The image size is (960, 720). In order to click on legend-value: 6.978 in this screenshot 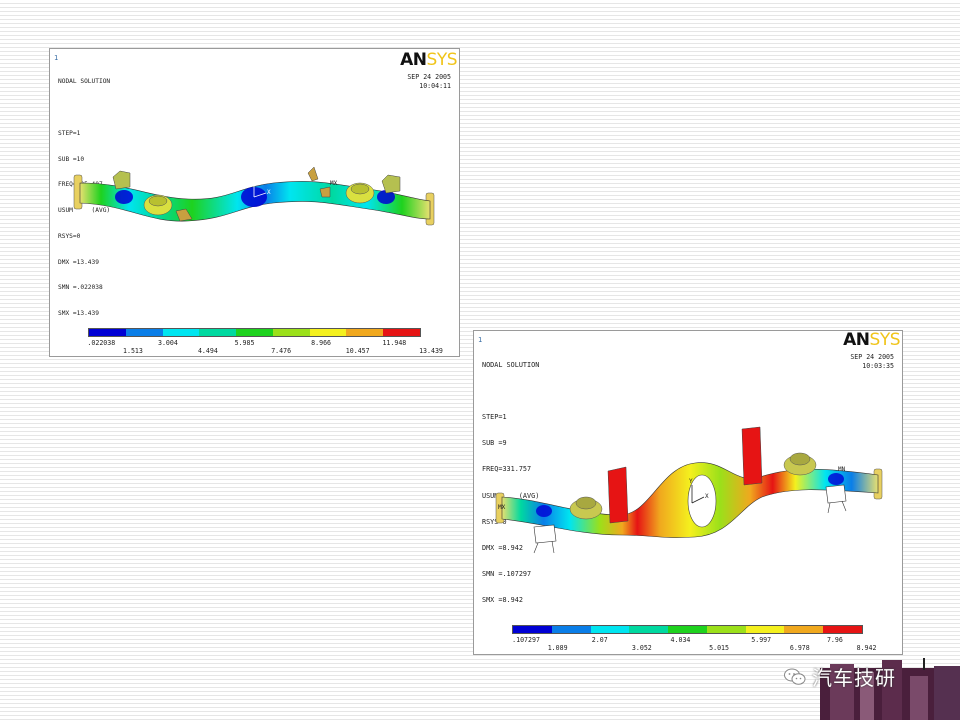, I will do `click(799, 648)`.